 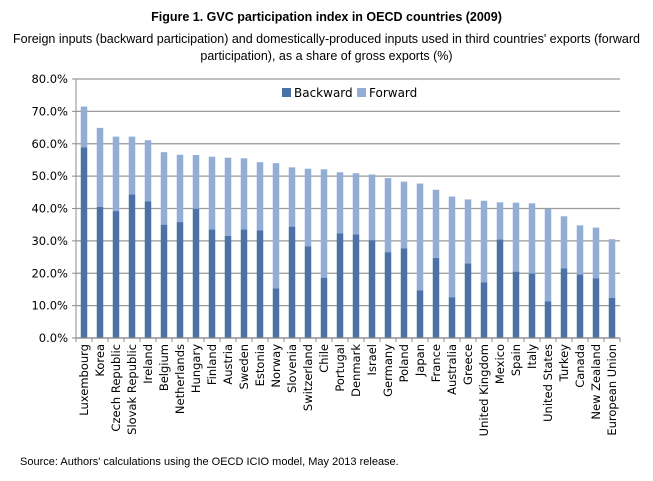 I want to click on y-tick-label: 60.0%, so click(x=49, y=144).